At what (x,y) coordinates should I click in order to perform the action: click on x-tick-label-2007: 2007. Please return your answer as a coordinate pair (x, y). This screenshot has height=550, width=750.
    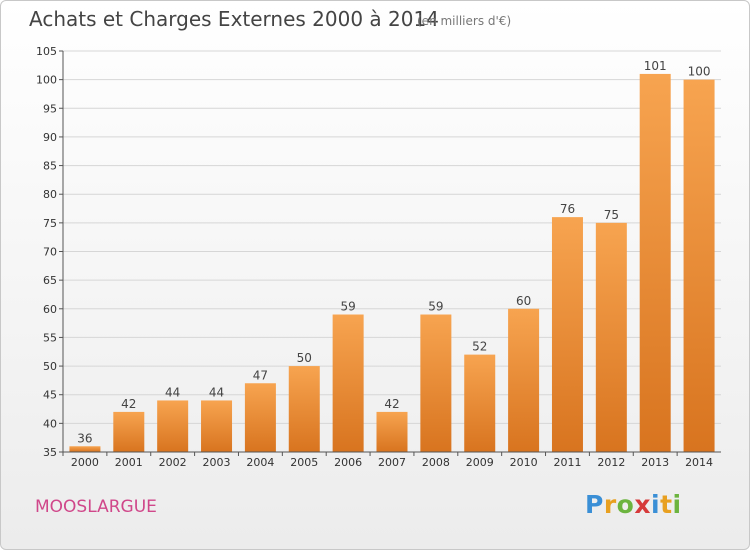
    Looking at the image, I should click on (392, 462).